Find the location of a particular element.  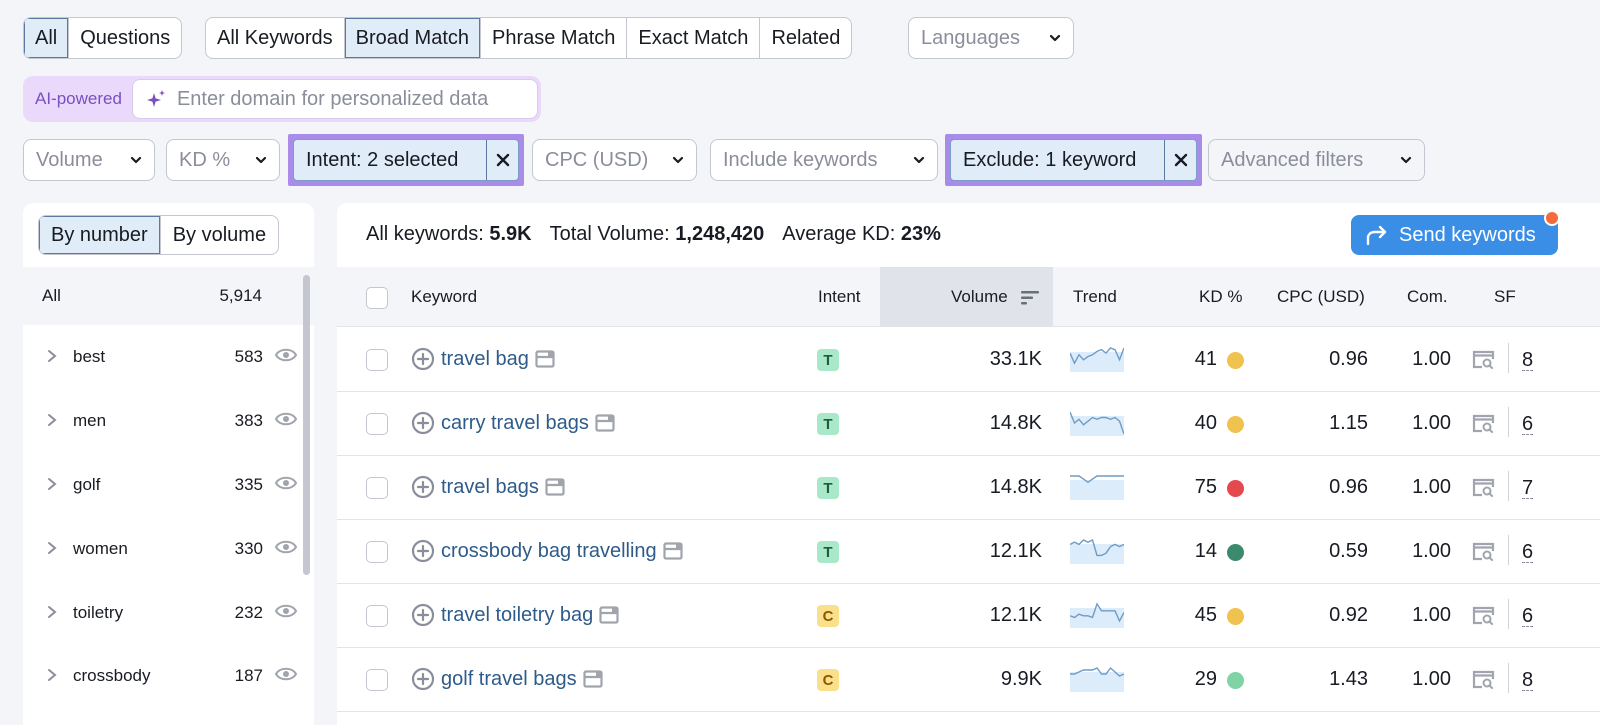

groups-scrollbar is located at coordinates (306, 425).